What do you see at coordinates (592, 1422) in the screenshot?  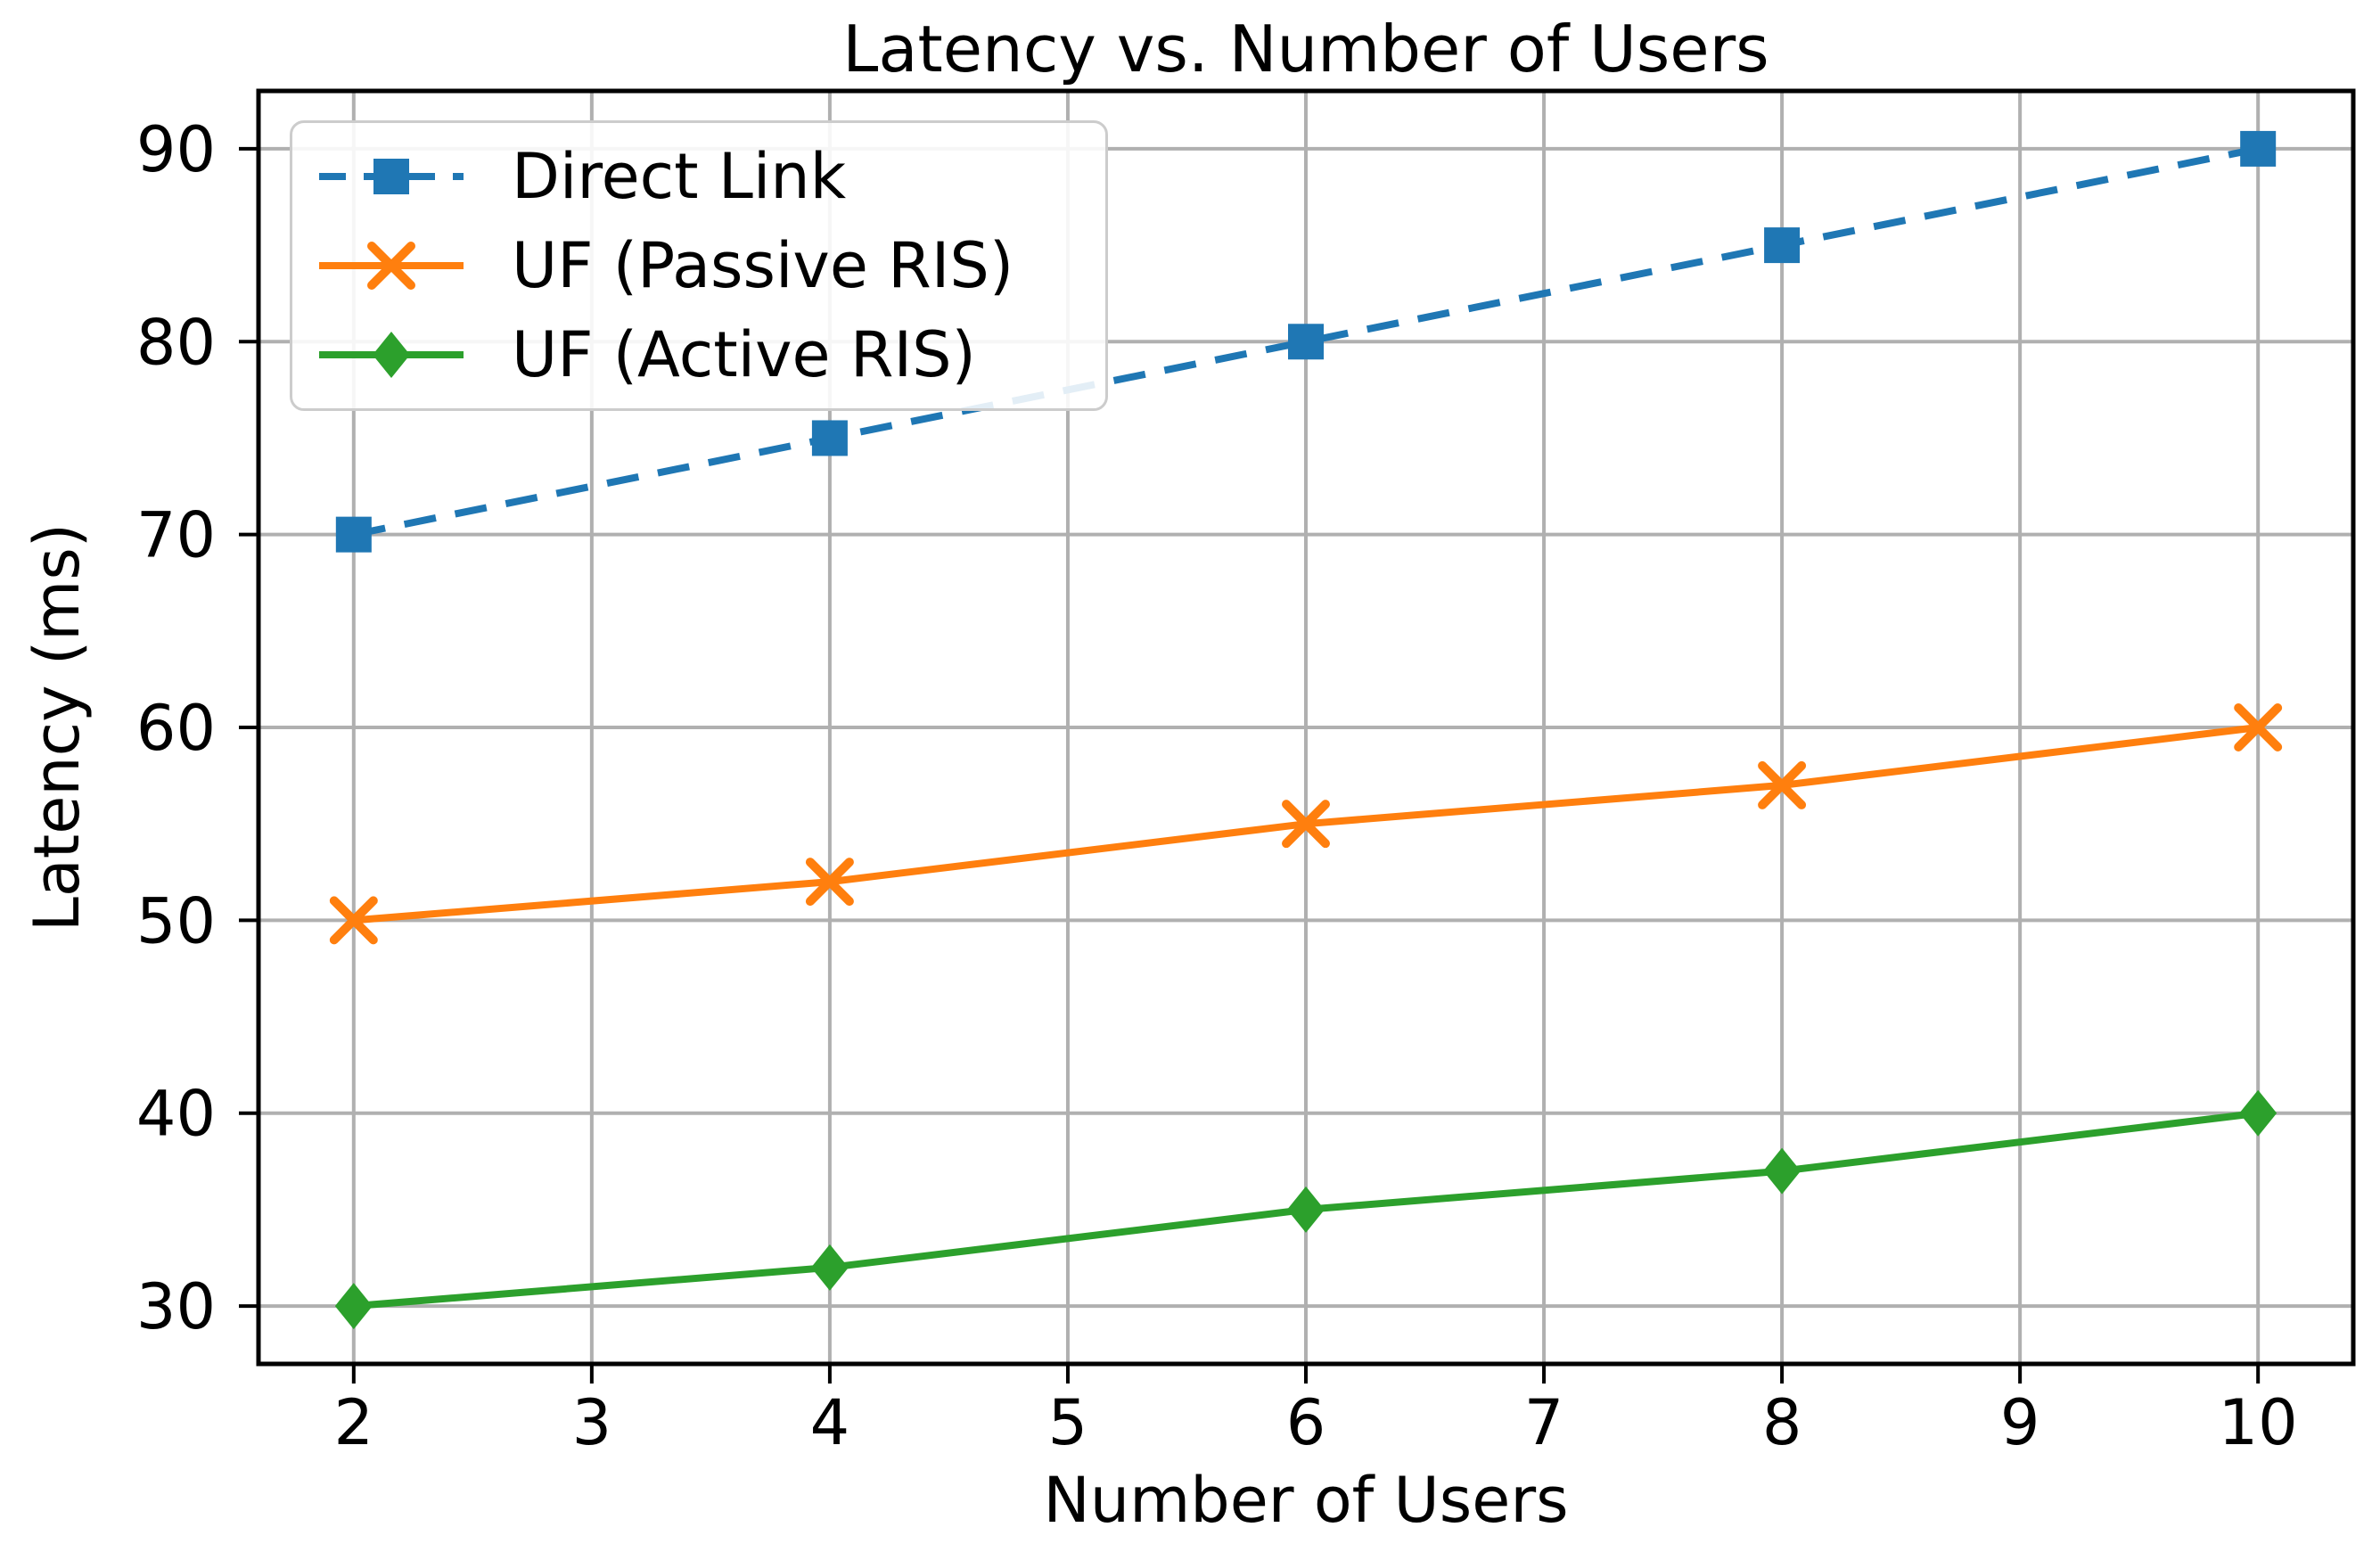 I see `x-tick-label: 3` at bounding box center [592, 1422].